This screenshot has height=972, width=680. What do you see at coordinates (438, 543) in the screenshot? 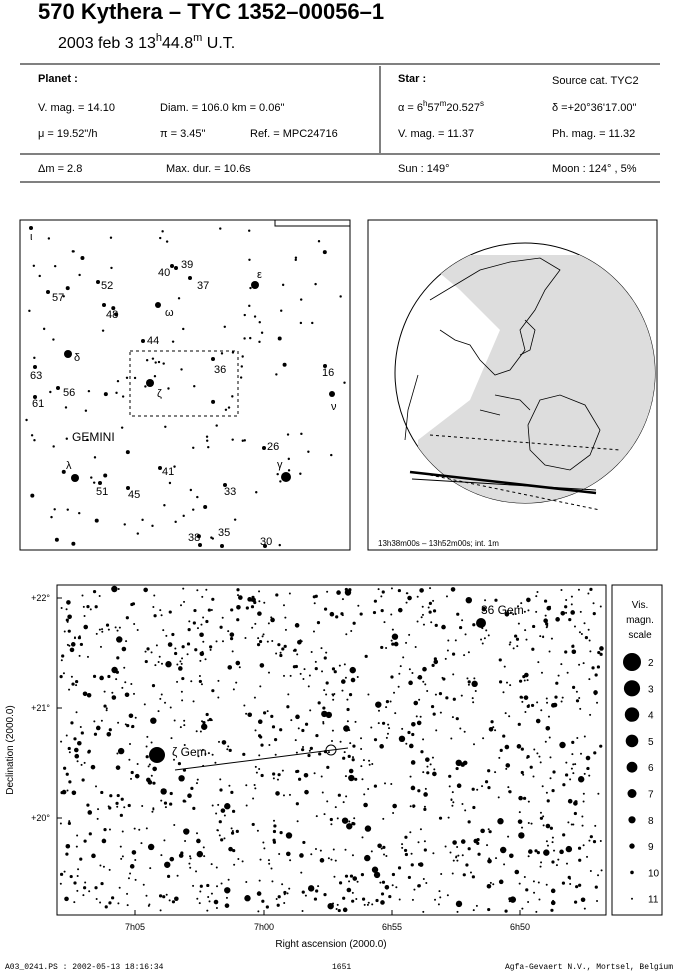
I see `globe-caption: 13h38m00s – 13h52m00s; int. 1m` at bounding box center [438, 543].